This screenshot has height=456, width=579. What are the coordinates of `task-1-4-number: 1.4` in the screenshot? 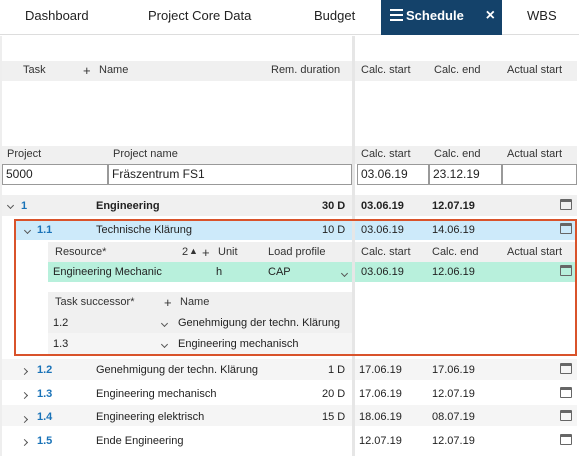 It's located at (45, 417).